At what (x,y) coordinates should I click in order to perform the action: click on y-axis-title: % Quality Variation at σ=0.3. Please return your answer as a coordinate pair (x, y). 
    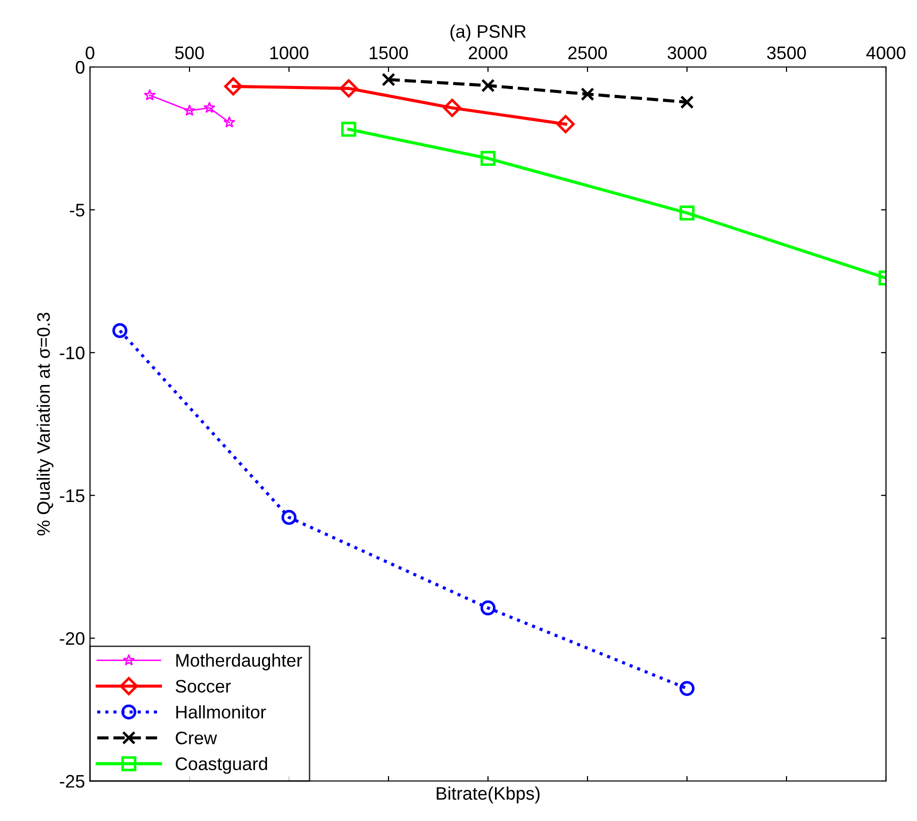
    Looking at the image, I should click on (45, 424).